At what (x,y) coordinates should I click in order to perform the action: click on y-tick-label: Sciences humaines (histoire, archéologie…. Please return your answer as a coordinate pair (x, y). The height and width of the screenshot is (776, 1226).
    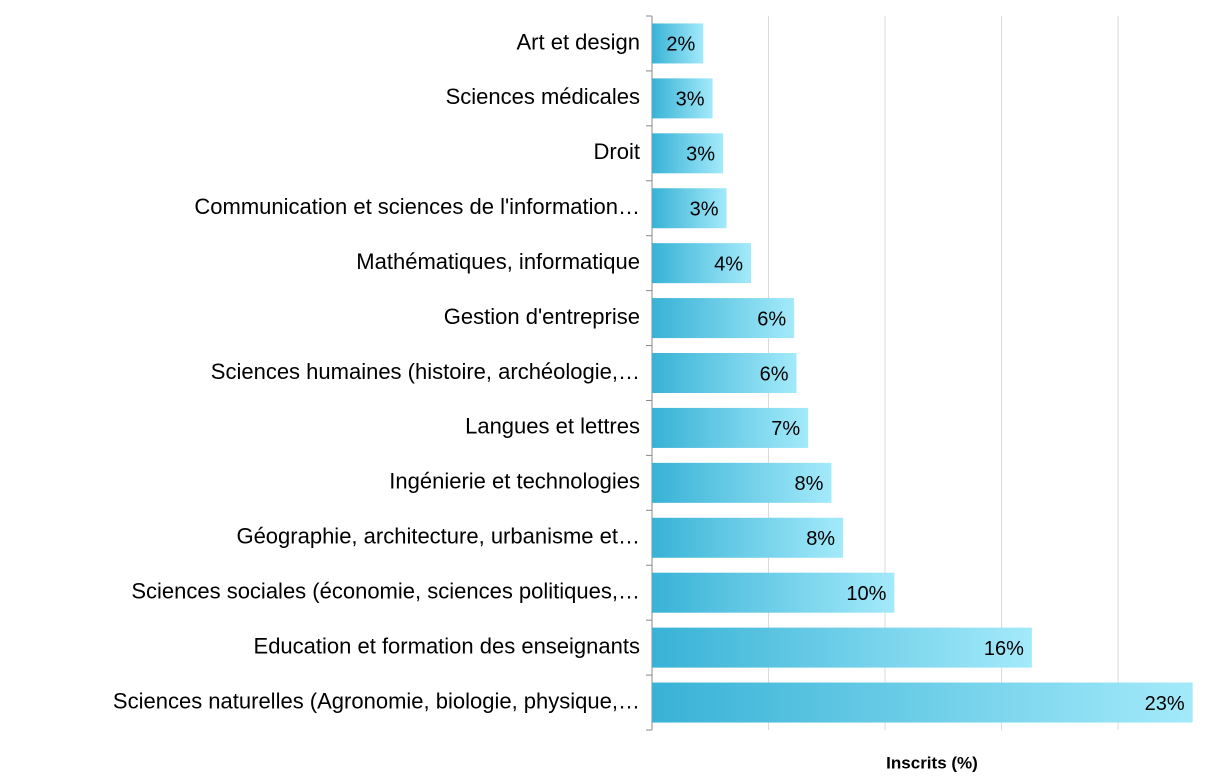
    Looking at the image, I should click on (425, 371).